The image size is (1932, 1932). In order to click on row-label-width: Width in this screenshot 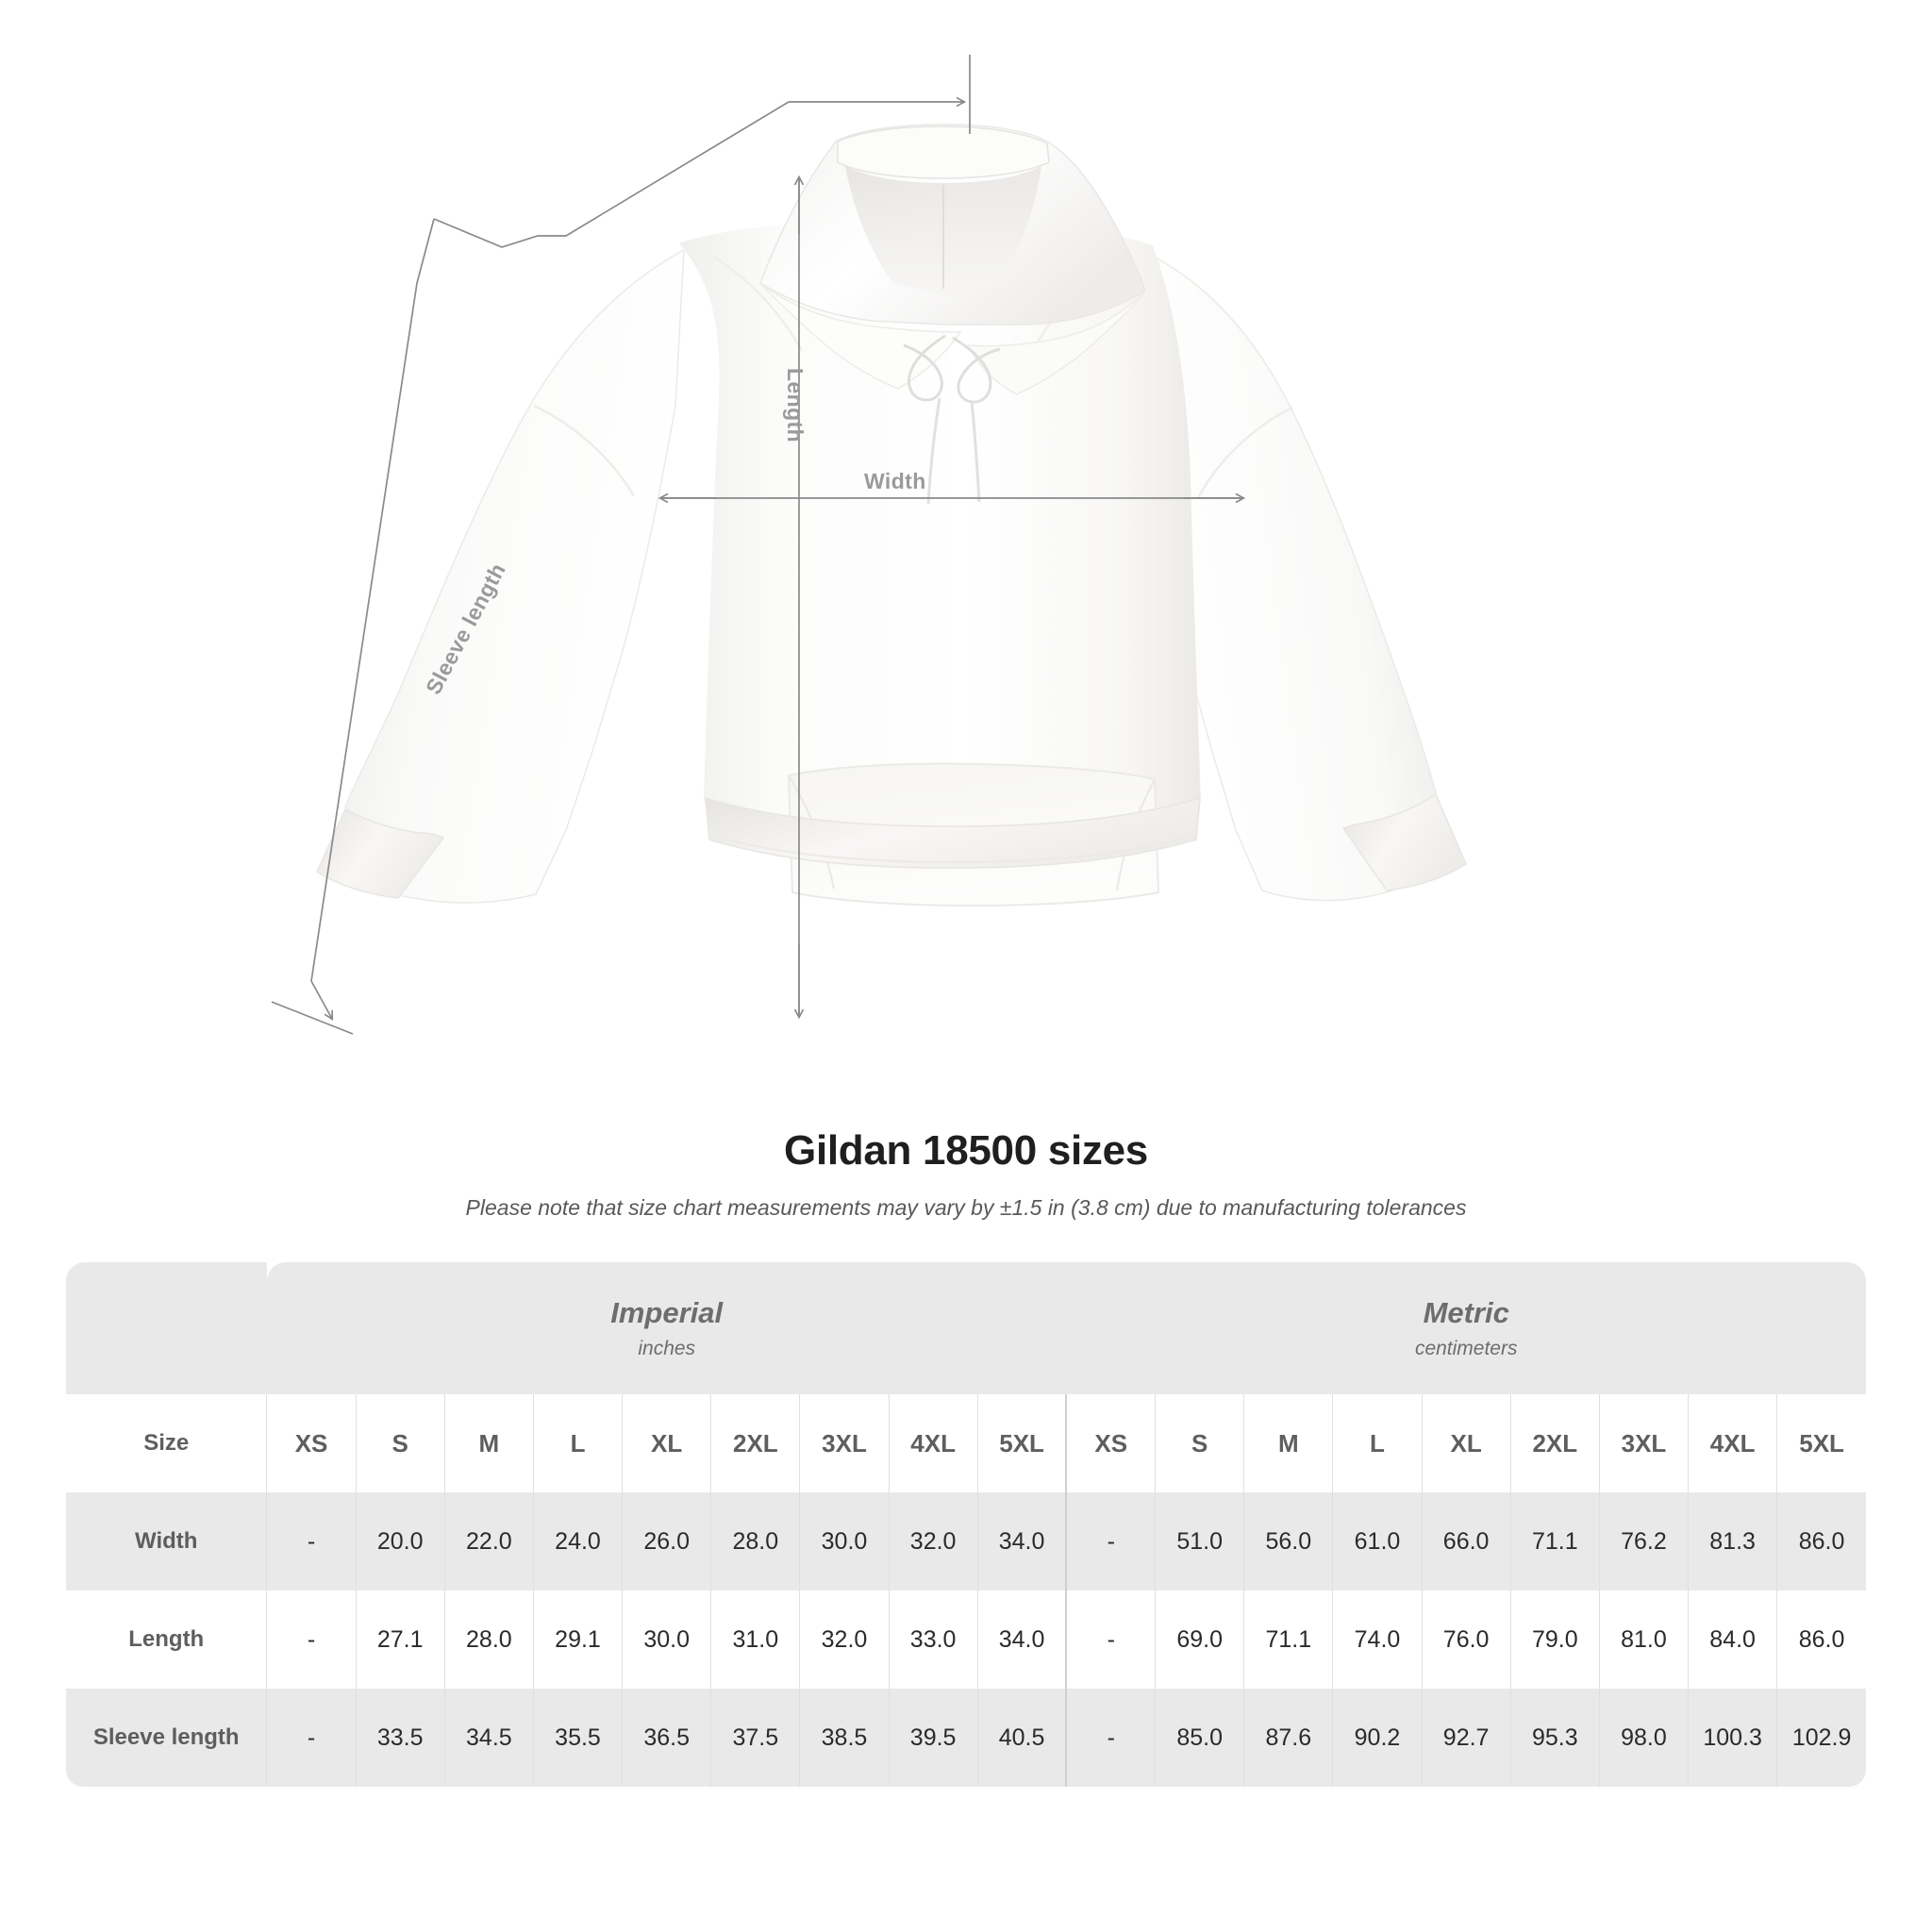, I will do `click(167, 1541)`.